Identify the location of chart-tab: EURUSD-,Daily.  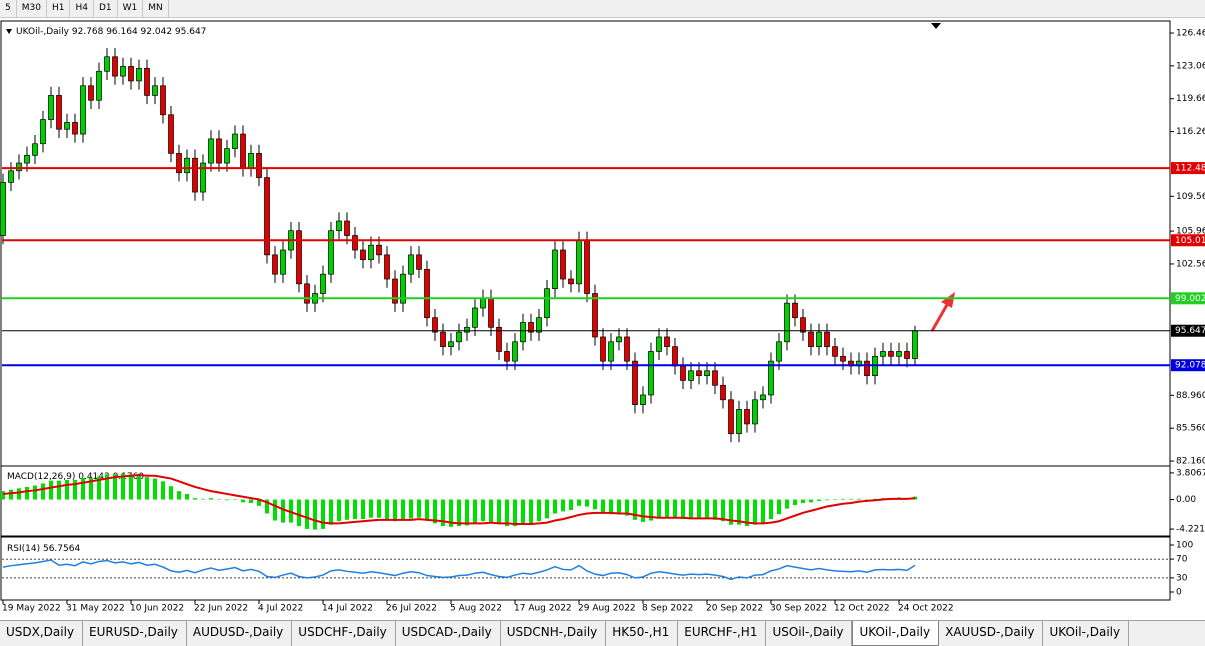
(135, 633).